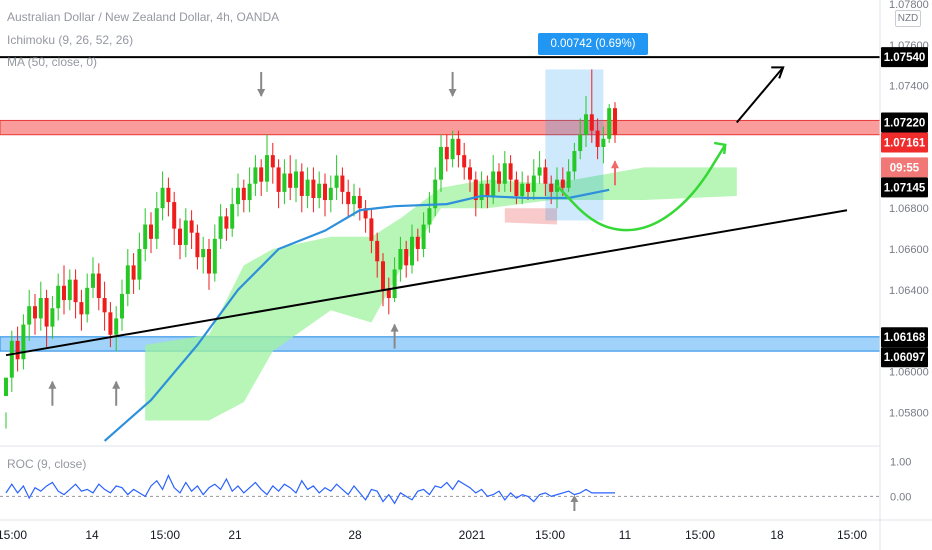 Image resolution: width=932 pixels, height=550 pixels. I want to click on projection-arrow-head, so click(720, 148).